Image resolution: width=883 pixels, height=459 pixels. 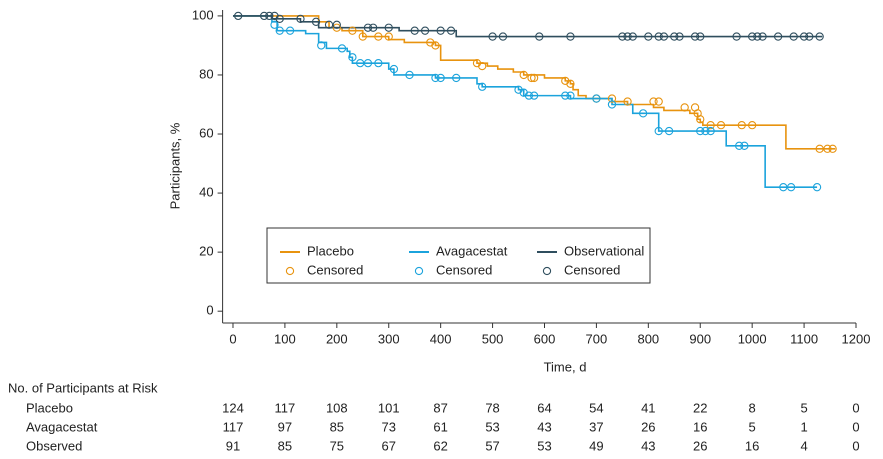 What do you see at coordinates (285, 426) in the screenshot?
I see `risk-value: 97` at bounding box center [285, 426].